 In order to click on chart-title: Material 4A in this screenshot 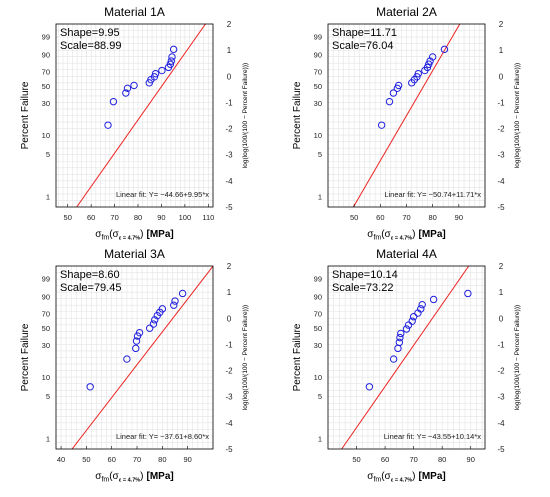, I will do `click(406, 254)`.